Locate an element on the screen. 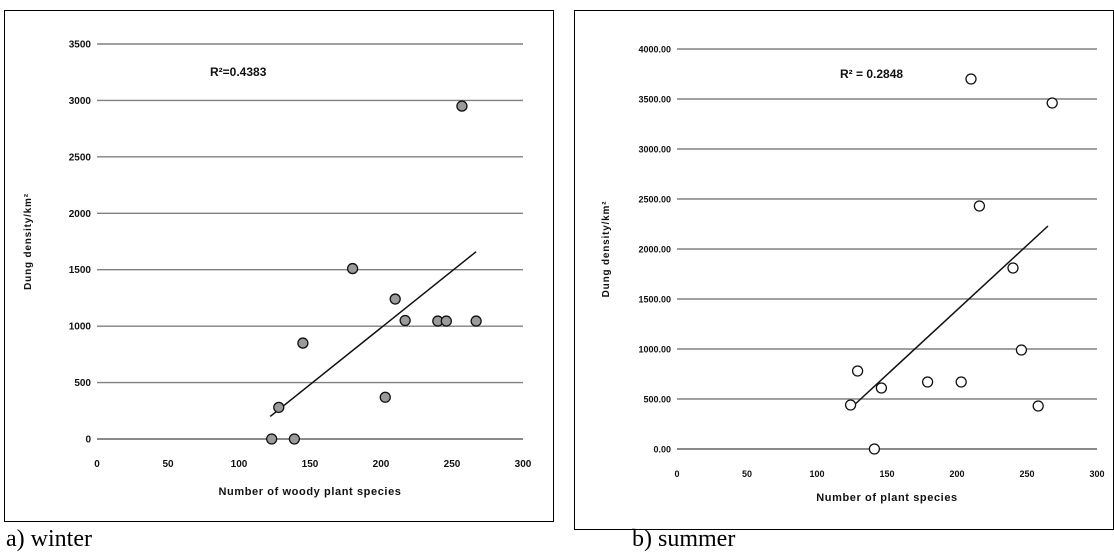  y-tick-label: 2000 is located at coordinates (80, 214).